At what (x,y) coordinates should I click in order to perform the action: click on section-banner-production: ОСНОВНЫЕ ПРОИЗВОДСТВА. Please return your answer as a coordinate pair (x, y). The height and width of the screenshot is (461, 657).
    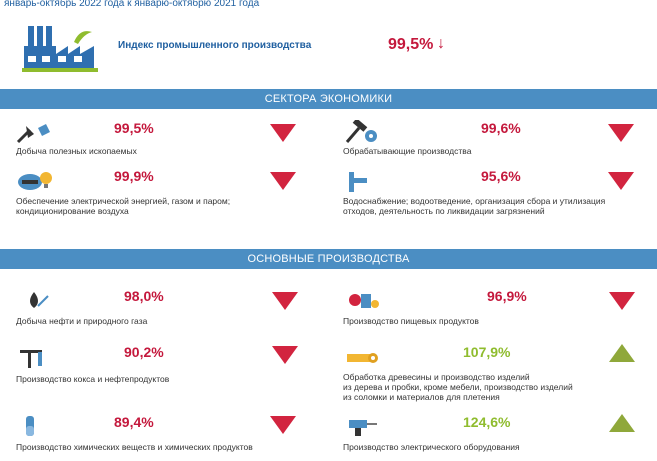
    Looking at the image, I should click on (328, 259).